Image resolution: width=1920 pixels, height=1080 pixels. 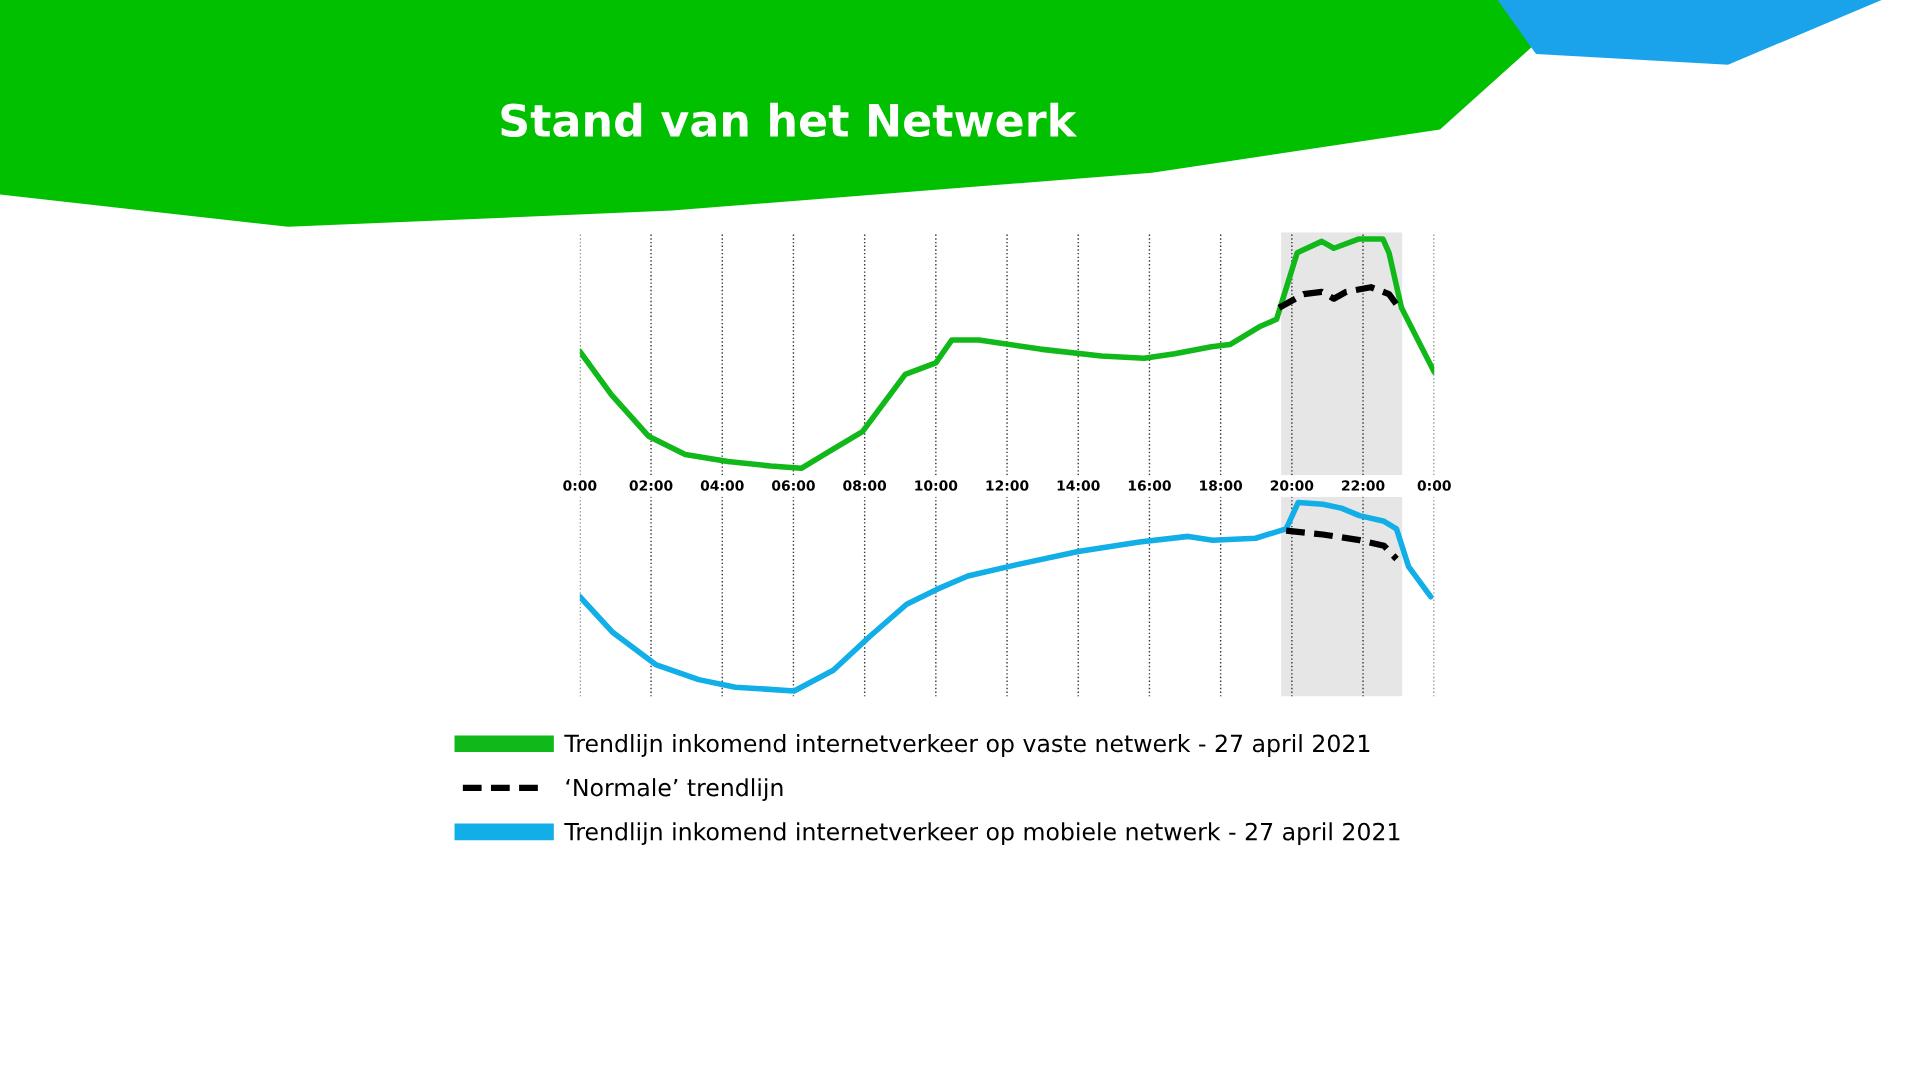 What do you see at coordinates (1292, 485) in the screenshot?
I see `x-tick-label: 20:00` at bounding box center [1292, 485].